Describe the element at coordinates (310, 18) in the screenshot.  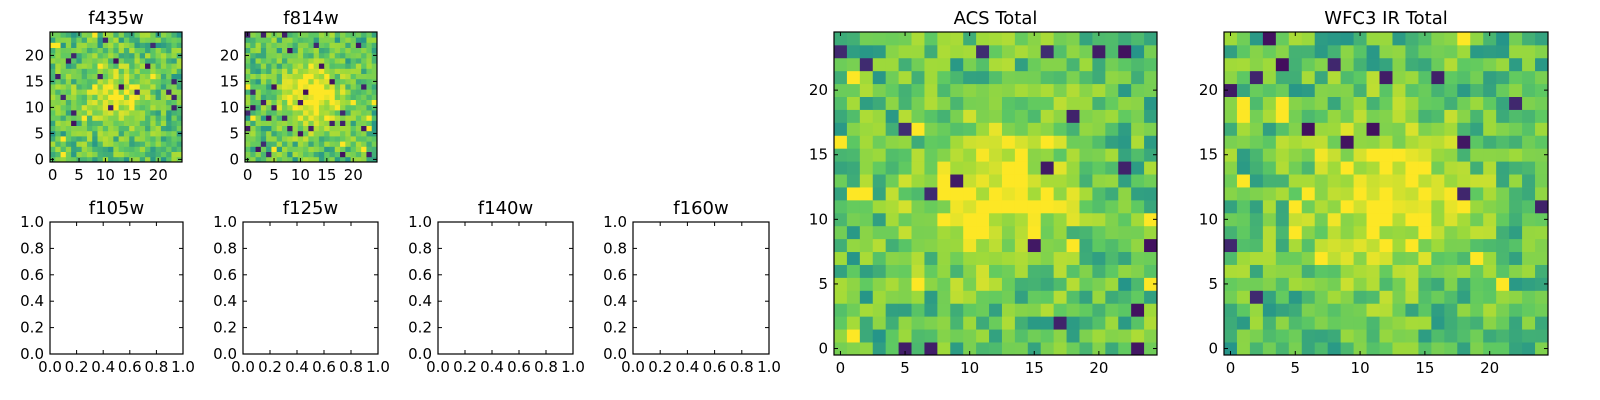
I see `chart-title: f814w` at that location.